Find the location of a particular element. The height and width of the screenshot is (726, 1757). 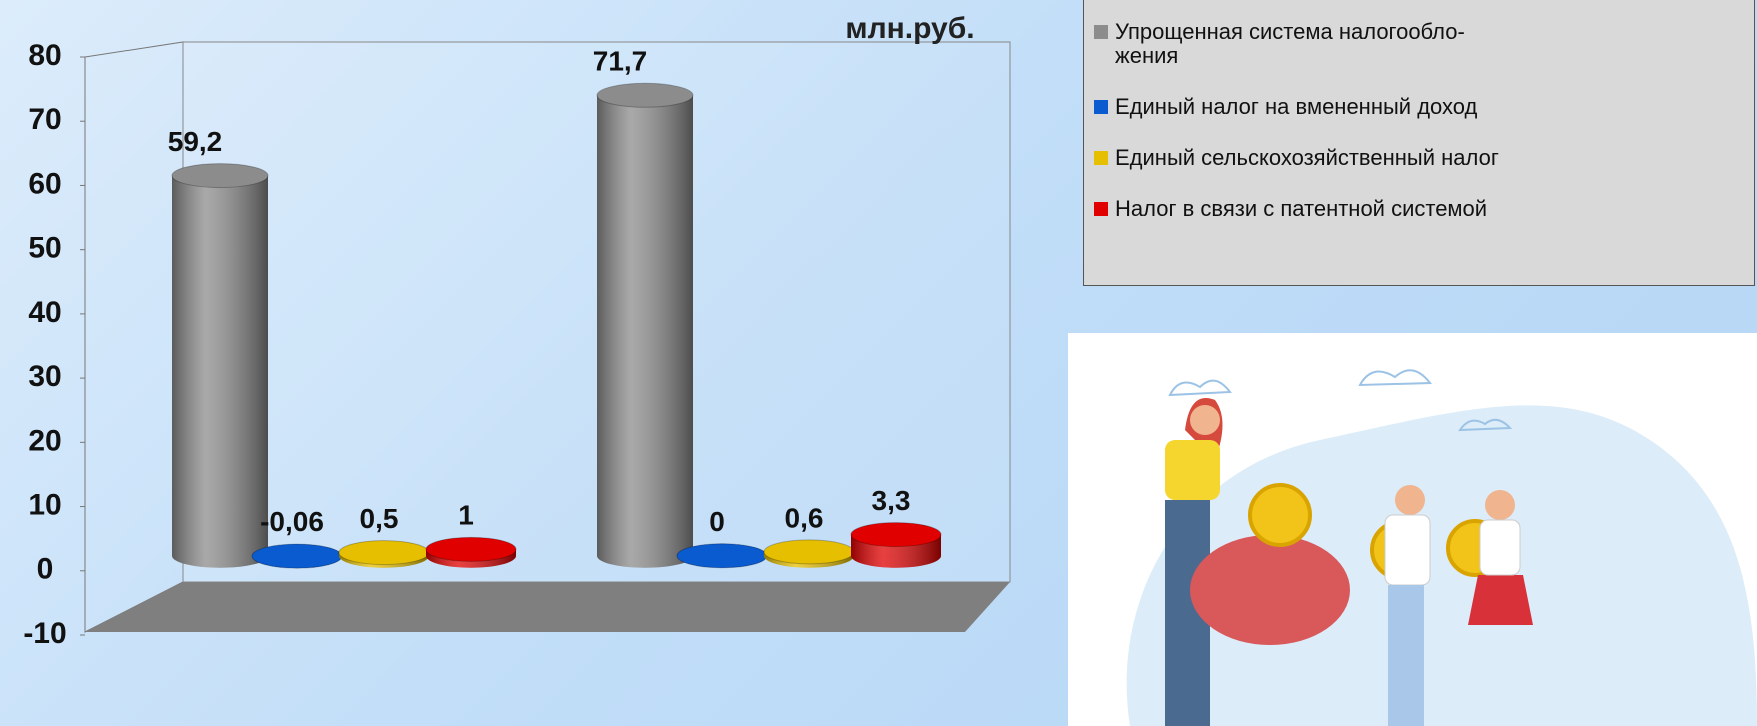

y-tick-label: -10 is located at coordinates (44, 633).